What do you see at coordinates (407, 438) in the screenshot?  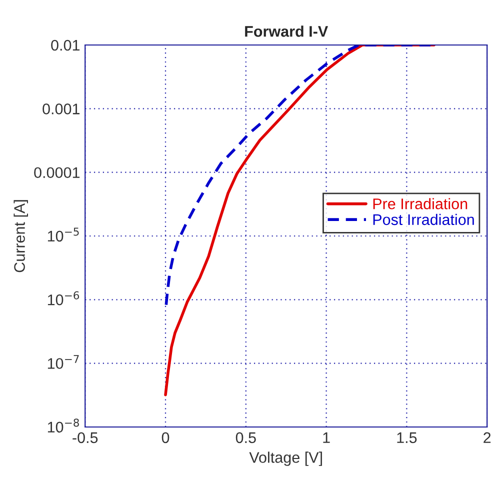 I see `x-tick-label: 1.5` at bounding box center [407, 438].